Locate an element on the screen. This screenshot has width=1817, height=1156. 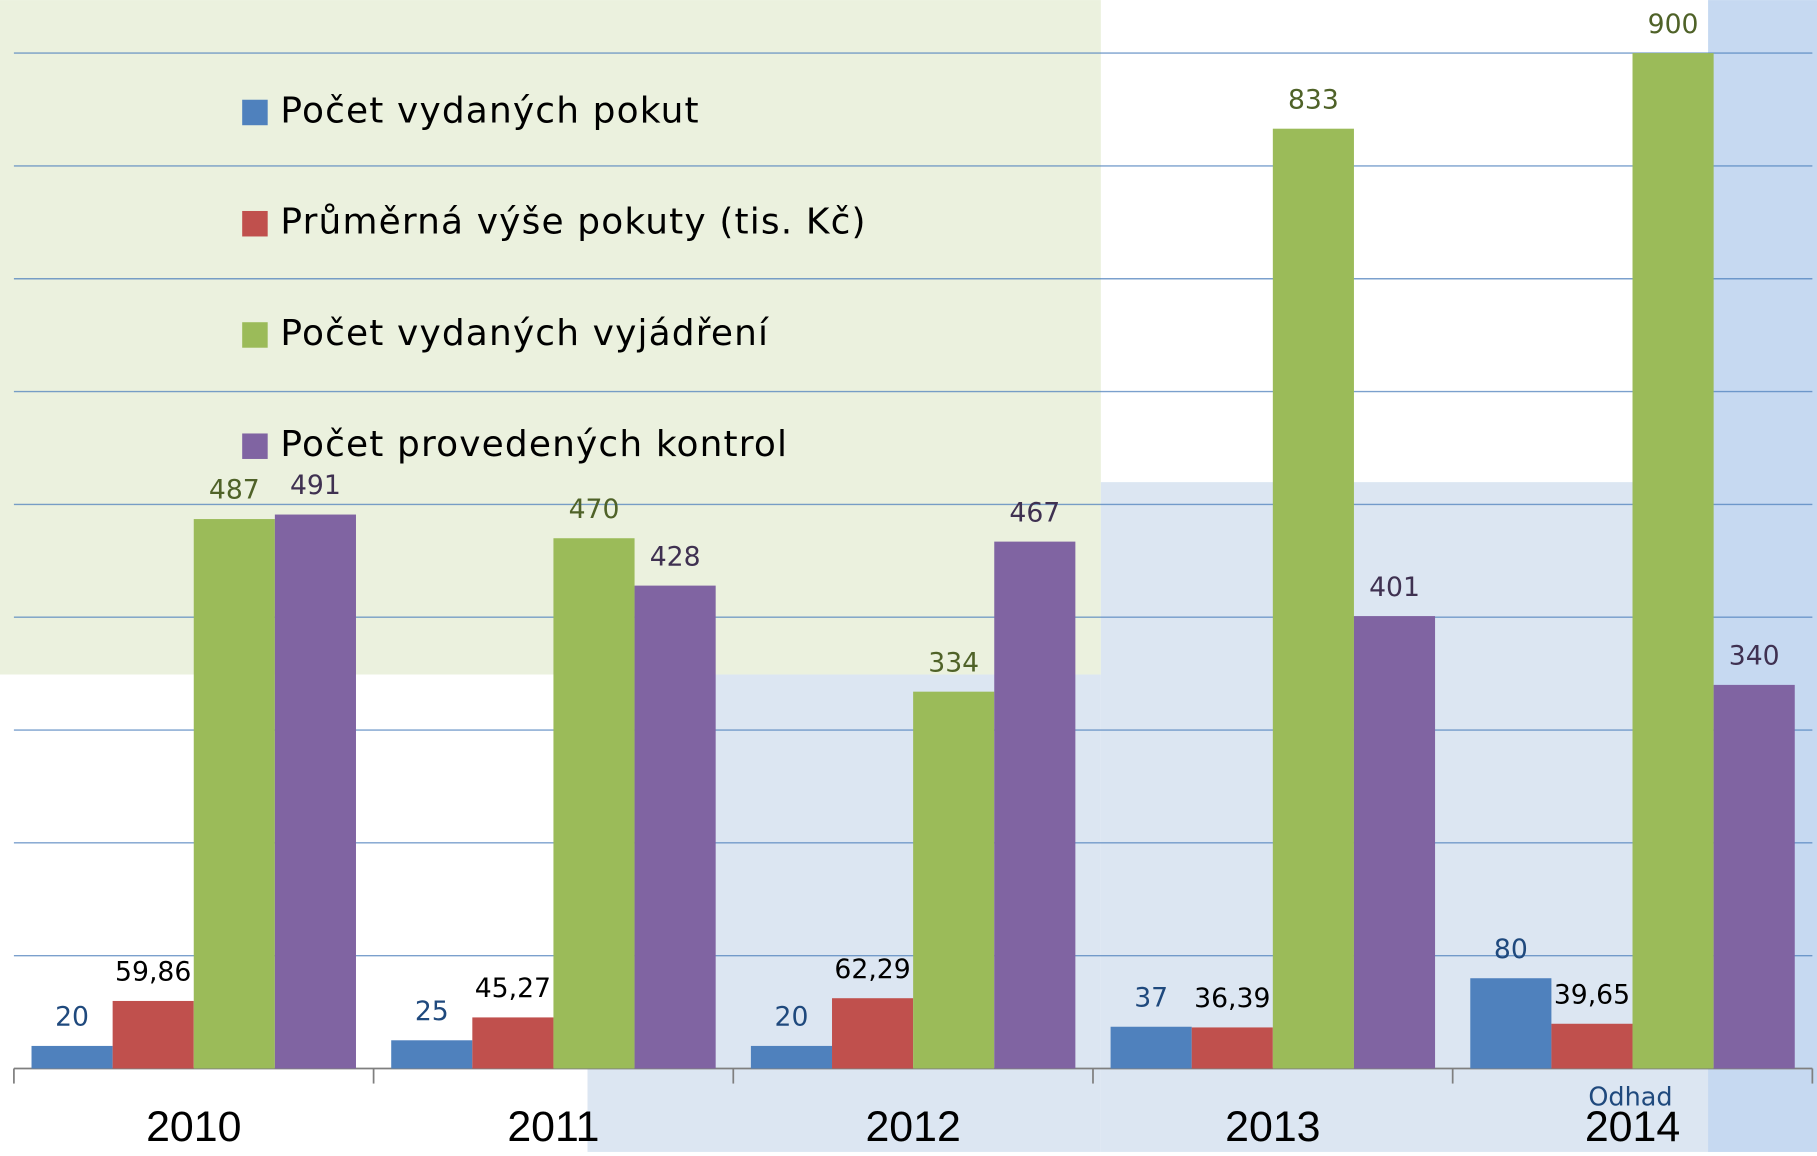
data-label: 470 is located at coordinates (594, 509).